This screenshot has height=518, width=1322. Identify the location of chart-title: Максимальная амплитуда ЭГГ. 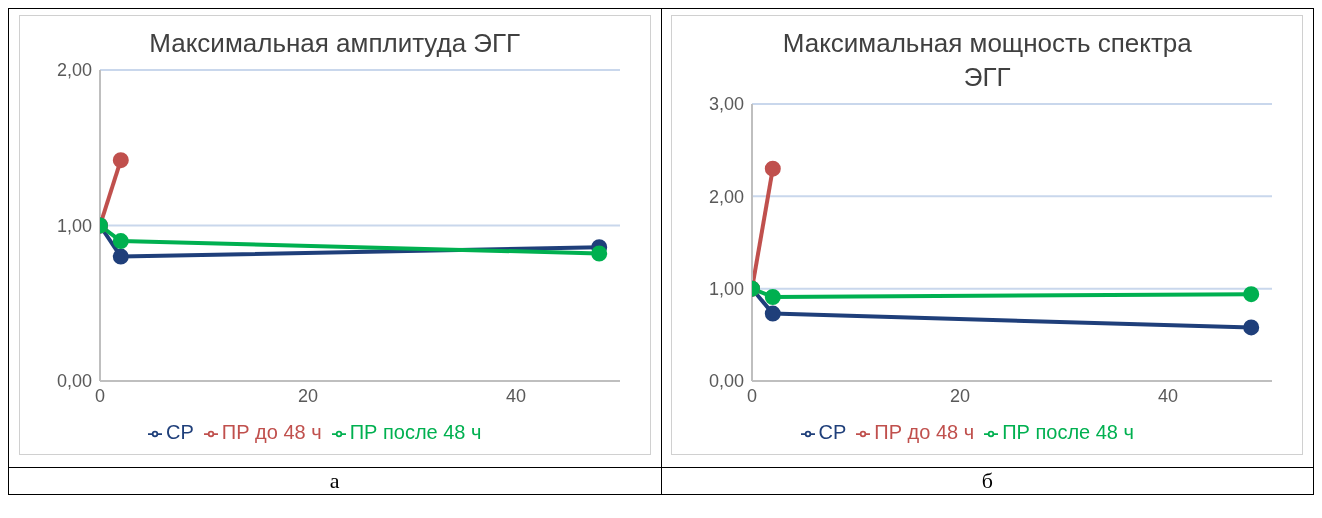
(335, 43).